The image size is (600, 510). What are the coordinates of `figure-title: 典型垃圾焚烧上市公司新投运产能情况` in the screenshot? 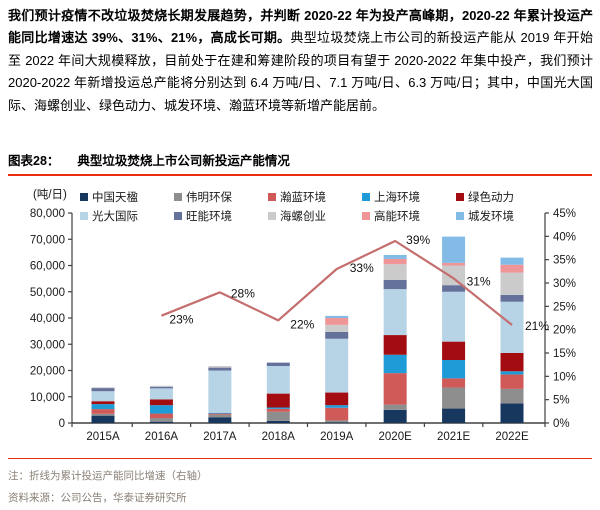 It's located at (183, 161).